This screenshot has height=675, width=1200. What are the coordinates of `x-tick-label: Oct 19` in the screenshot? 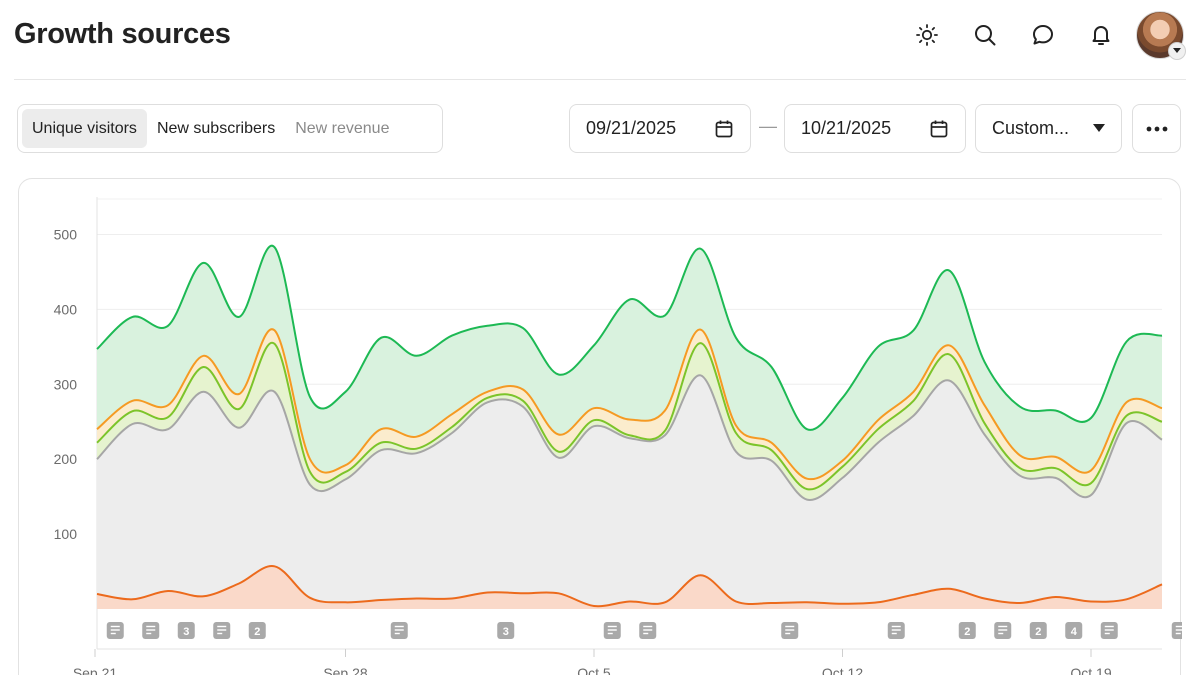 It's located at (1090, 670).